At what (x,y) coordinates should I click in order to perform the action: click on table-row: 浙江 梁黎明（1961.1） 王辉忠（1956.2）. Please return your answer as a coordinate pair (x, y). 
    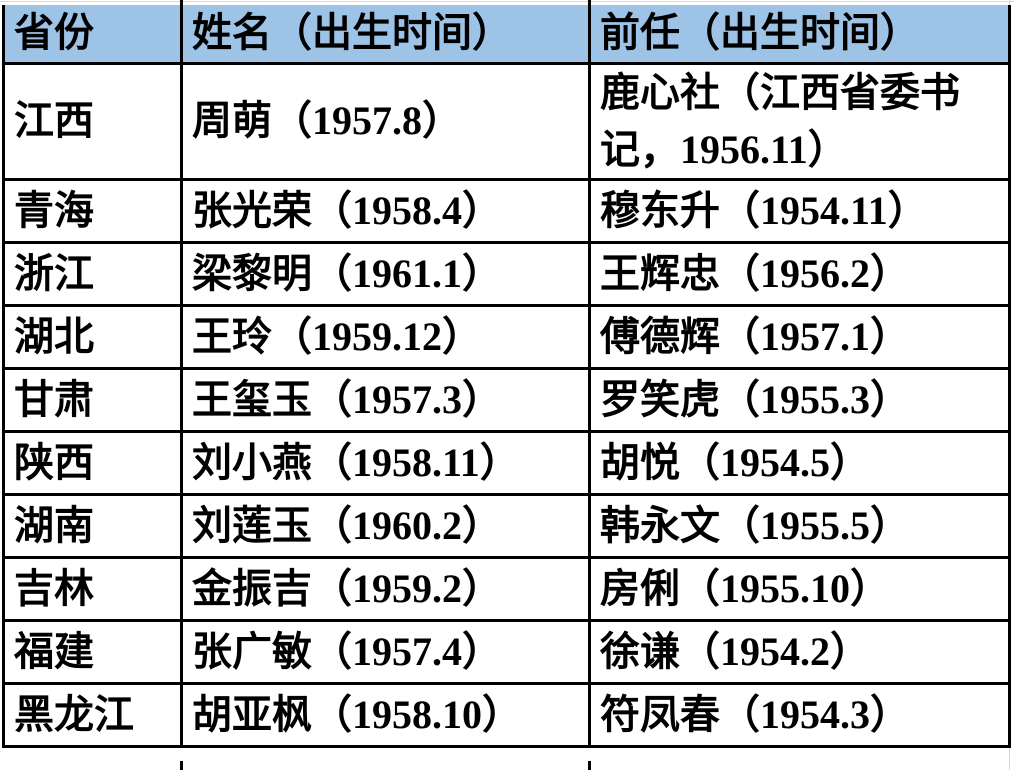
    Looking at the image, I should click on (506, 274).